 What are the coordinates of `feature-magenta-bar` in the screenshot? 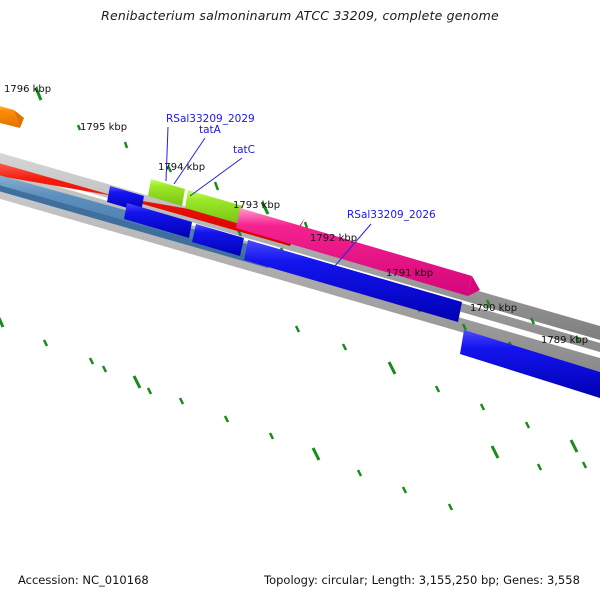 It's located at (358, 252).